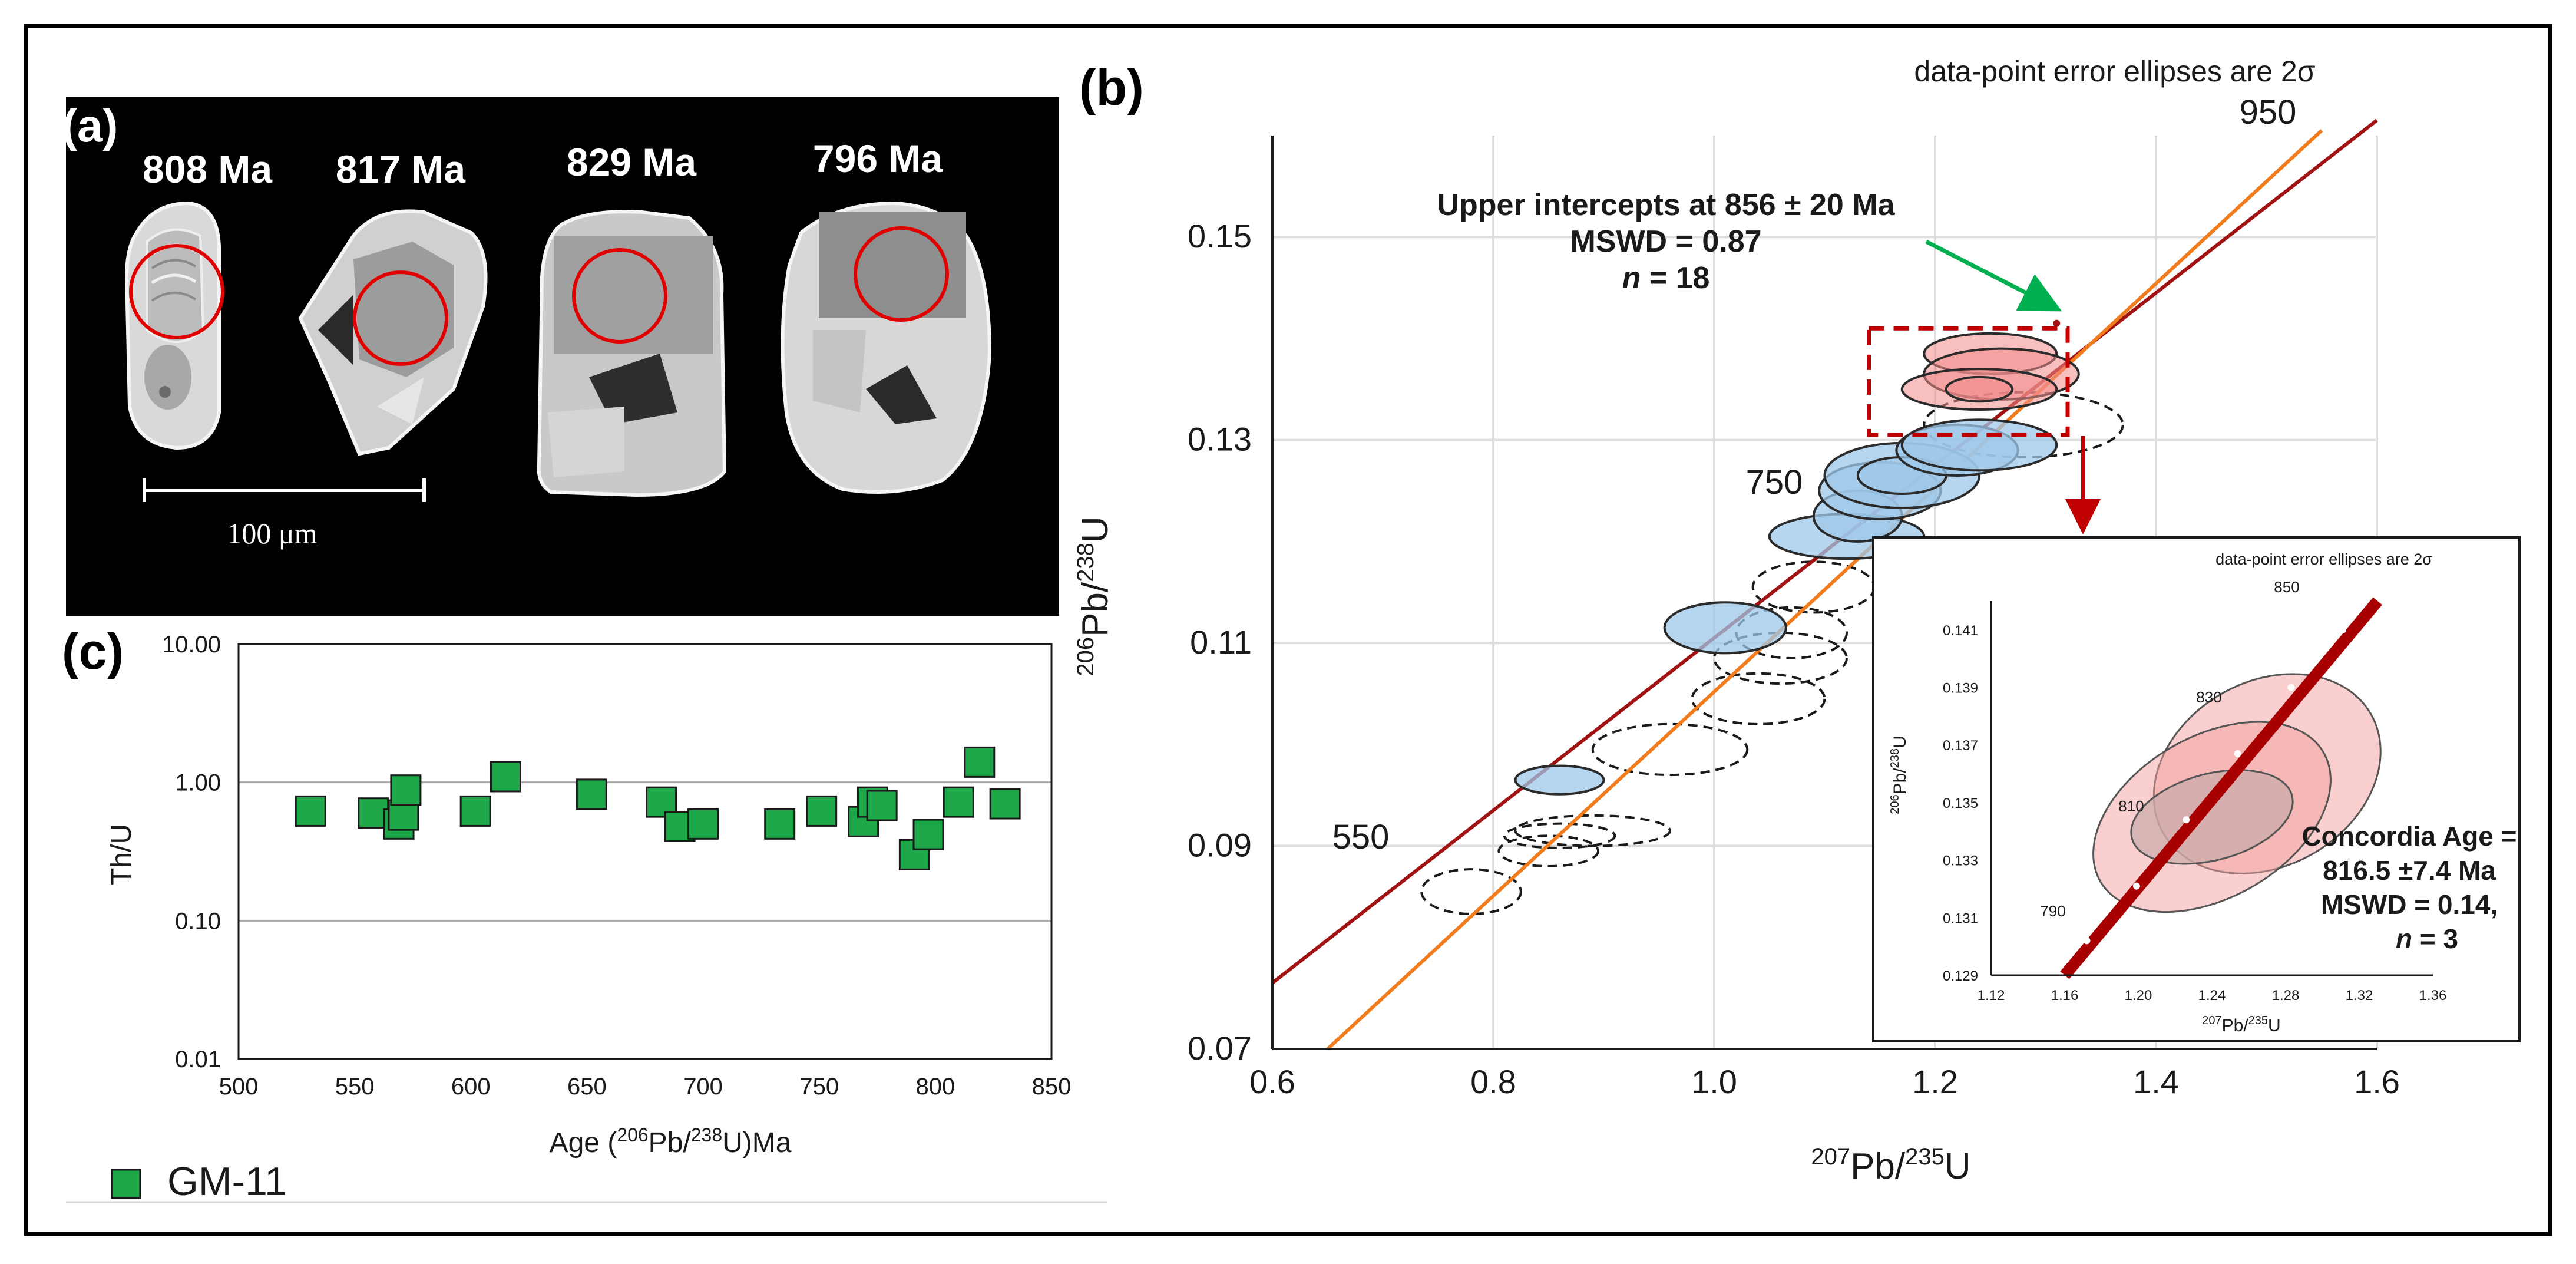 The width and height of the screenshot is (2576, 1264). What do you see at coordinates (2286, 587) in the screenshot?
I see `inset-age-850: 850` at bounding box center [2286, 587].